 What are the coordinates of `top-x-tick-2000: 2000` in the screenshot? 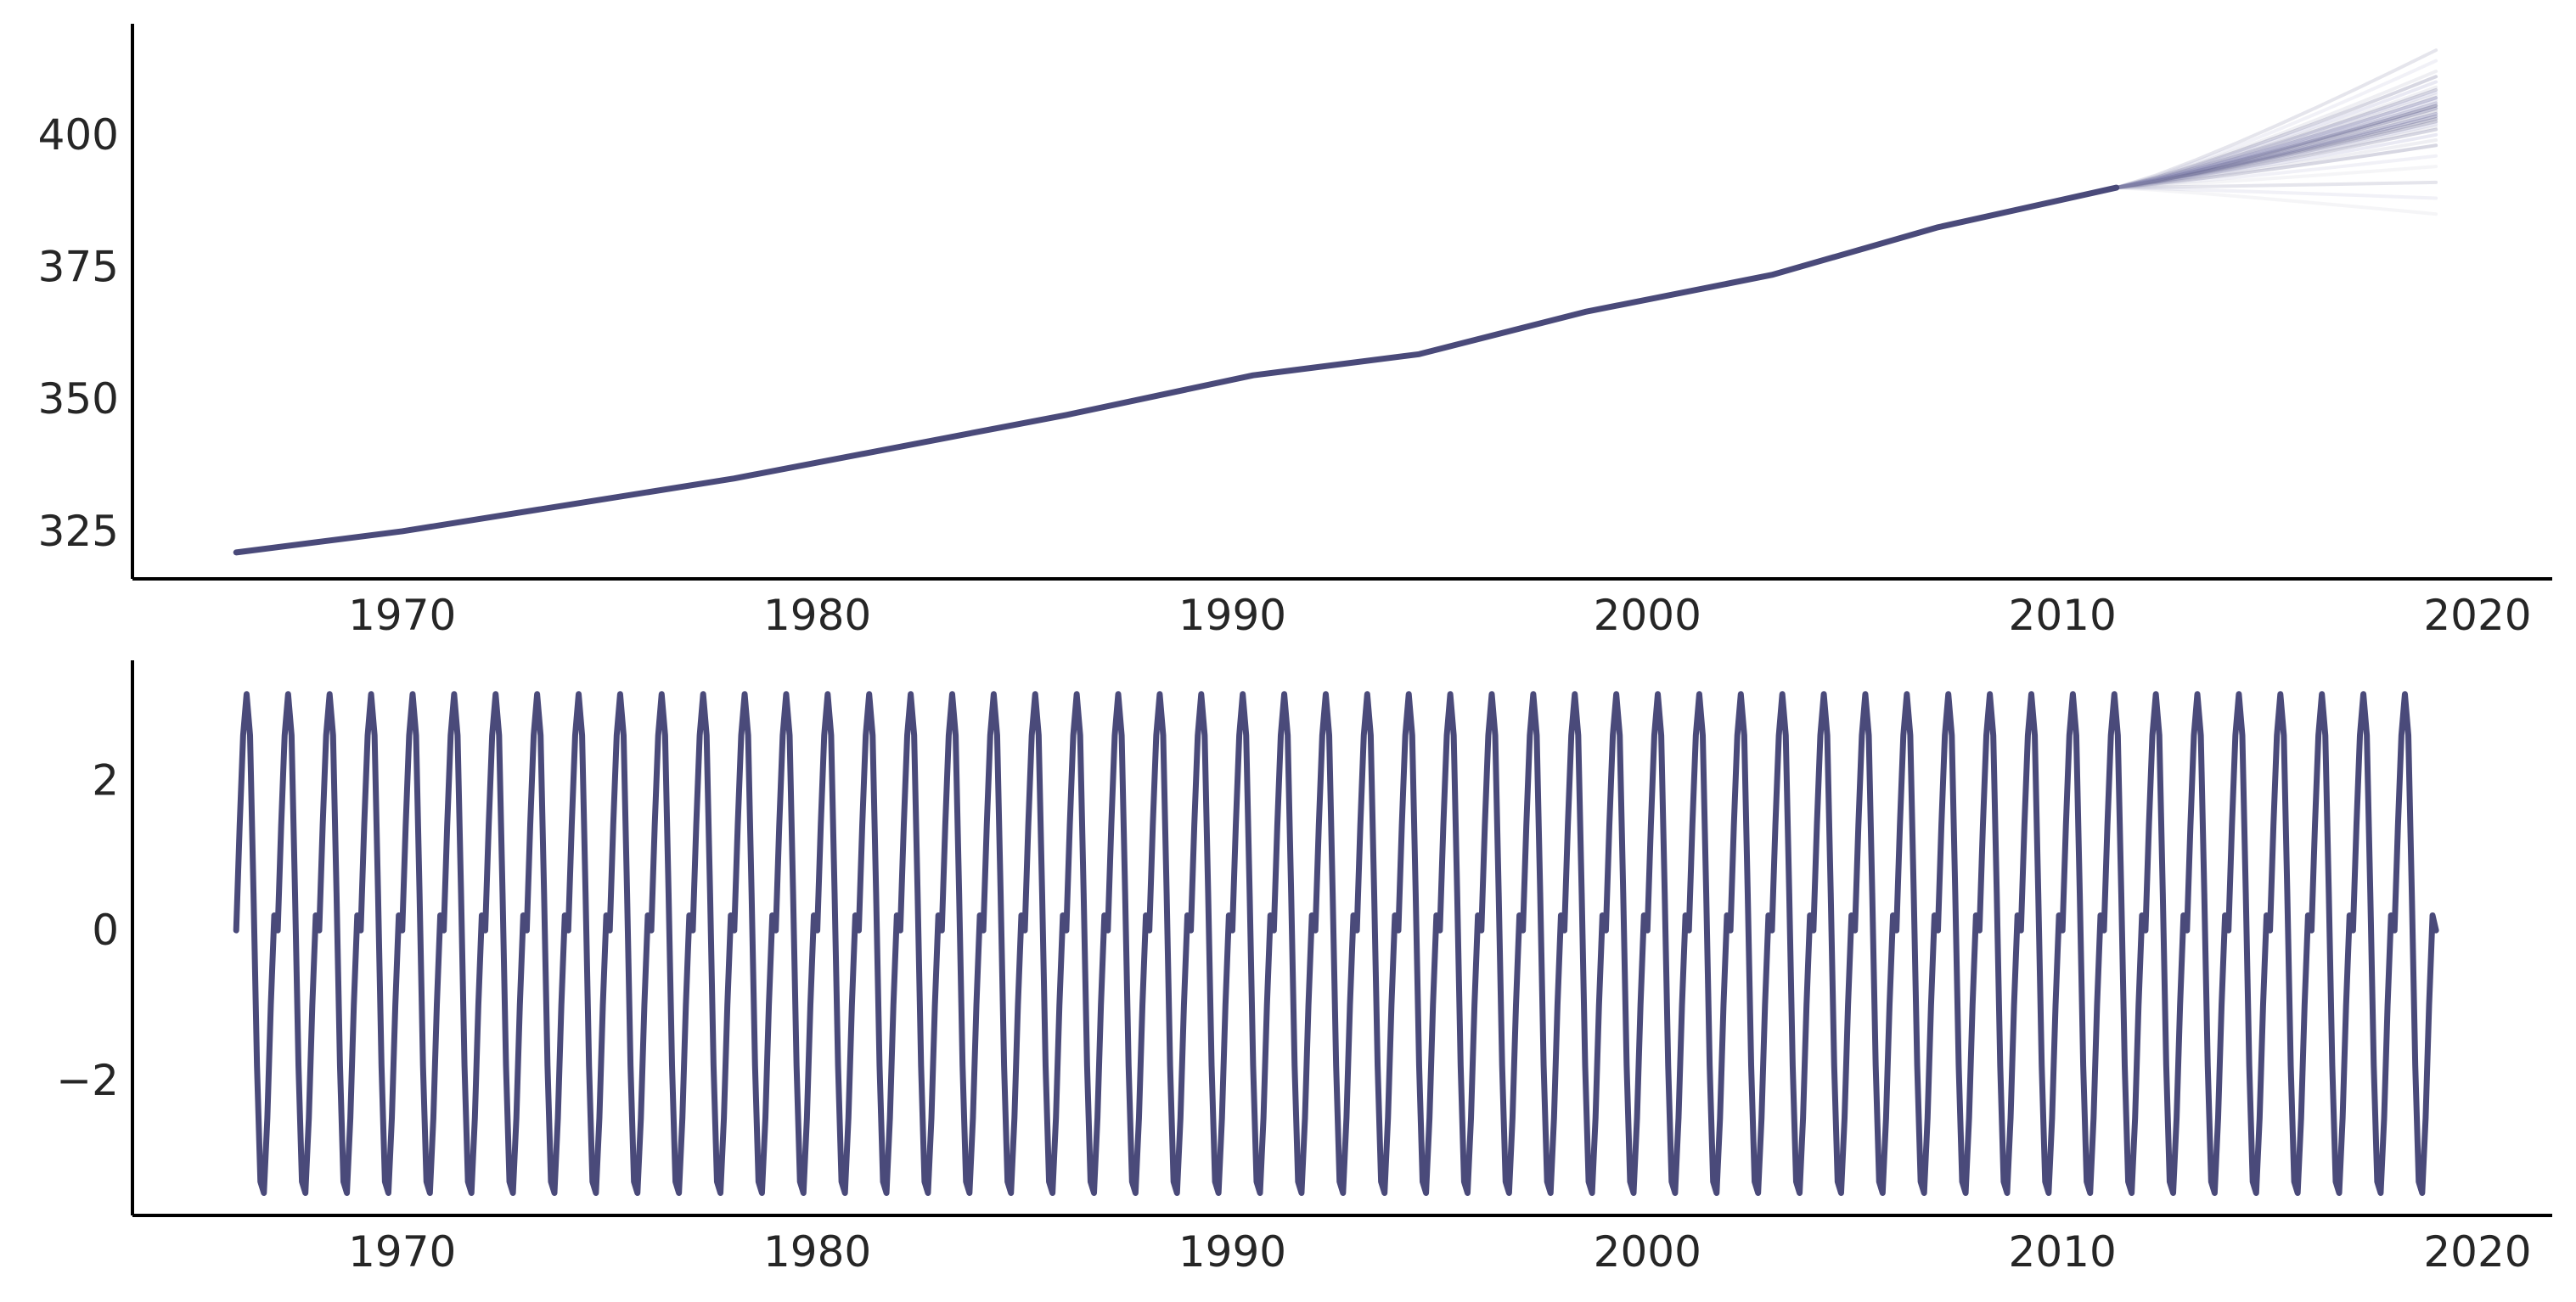 It's located at (1647, 615).